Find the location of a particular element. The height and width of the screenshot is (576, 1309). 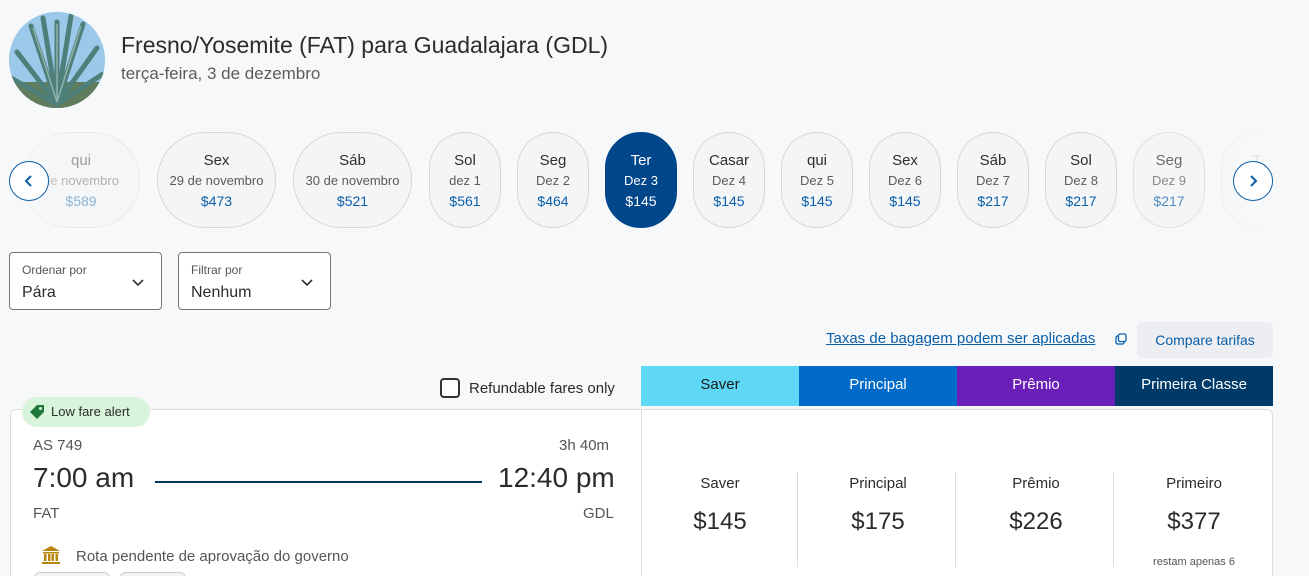

fare-header-saver: Saver is located at coordinates (720, 386).